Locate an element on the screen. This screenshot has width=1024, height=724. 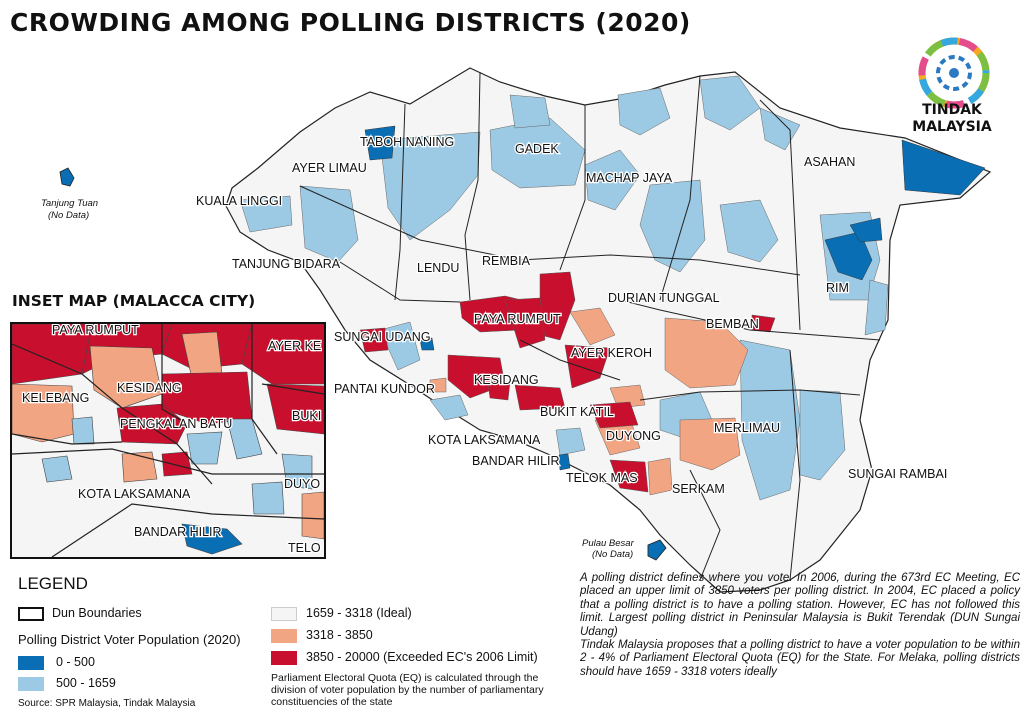
legend-swatch-dun is located at coordinates (31, 614).